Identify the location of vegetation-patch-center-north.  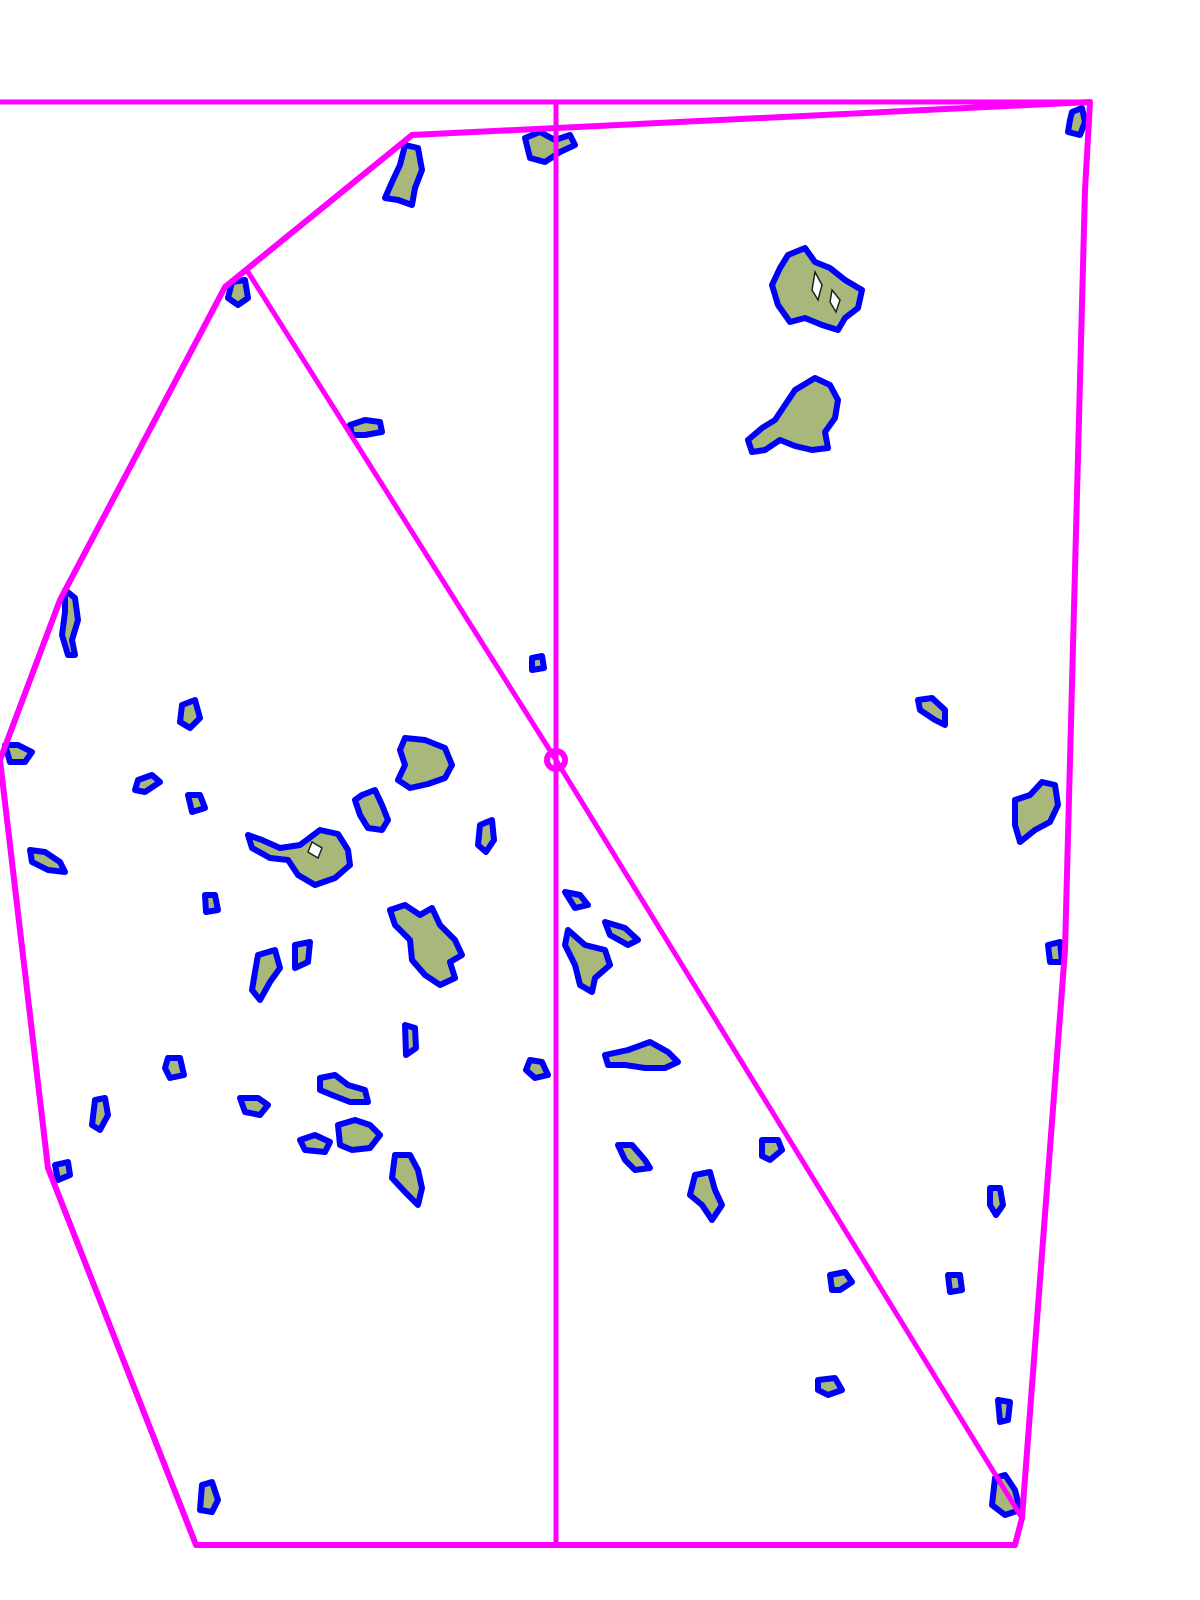
(425, 763).